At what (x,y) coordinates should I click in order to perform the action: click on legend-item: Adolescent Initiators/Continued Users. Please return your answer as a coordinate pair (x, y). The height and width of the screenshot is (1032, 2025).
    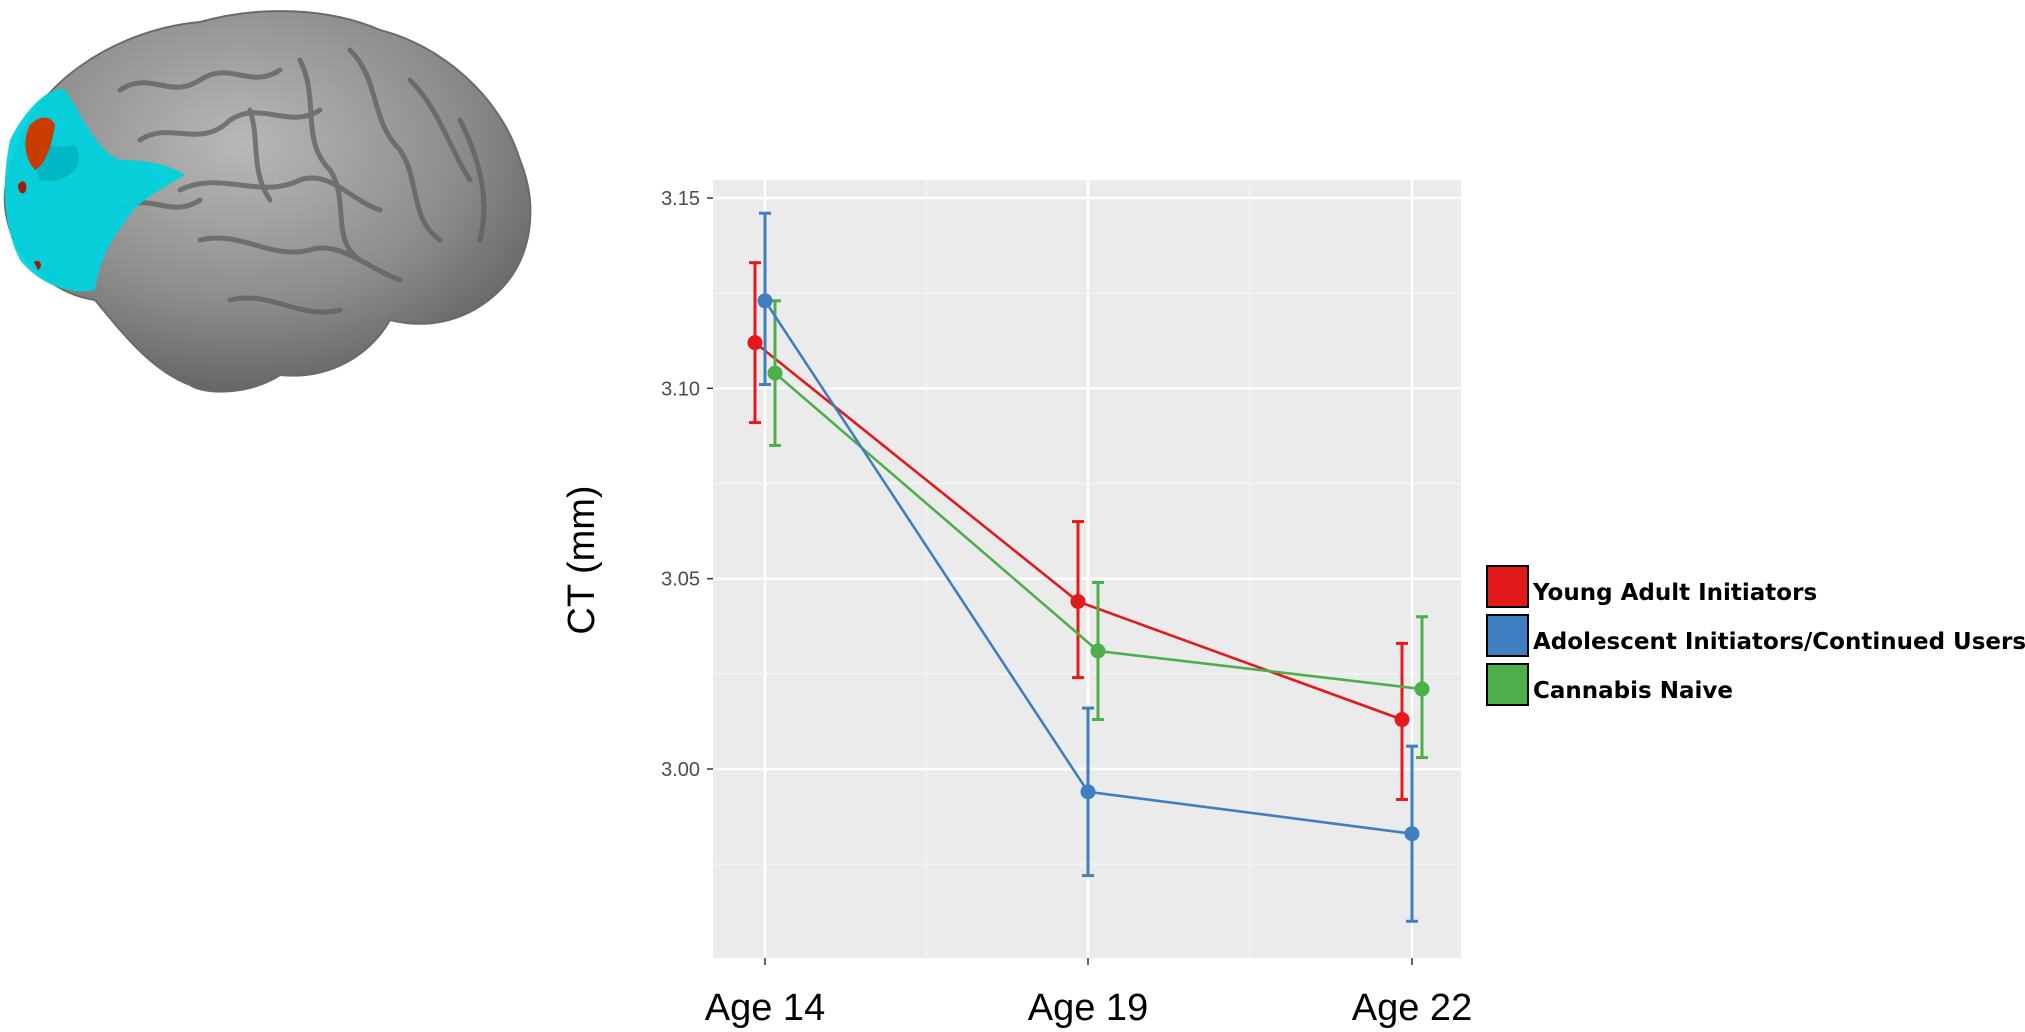
    Looking at the image, I should click on (1755, 635).